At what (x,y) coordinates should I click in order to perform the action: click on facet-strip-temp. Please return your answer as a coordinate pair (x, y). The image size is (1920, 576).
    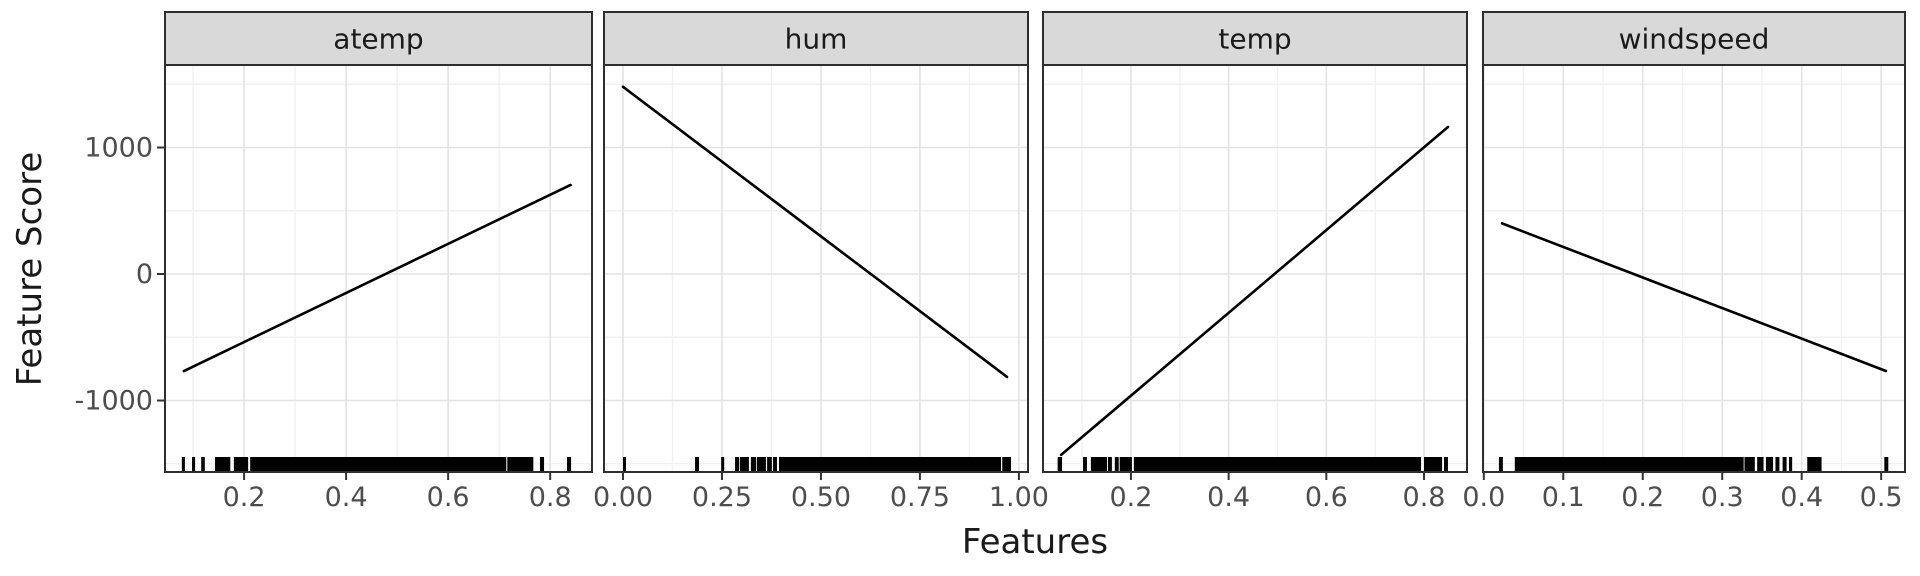
    Looking at the image, I should click on (1255, 38).